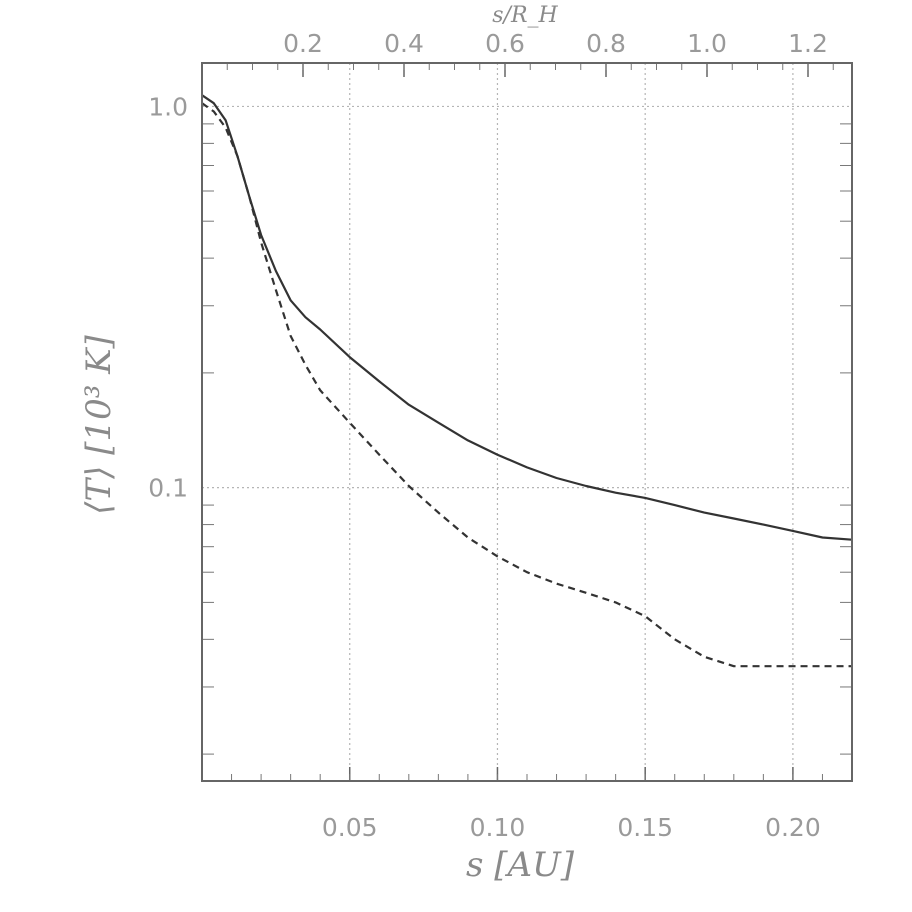  Describe the element at coordinates (404, 43) in the screenshot. I see `top-tick-label: 0.4` at that location.